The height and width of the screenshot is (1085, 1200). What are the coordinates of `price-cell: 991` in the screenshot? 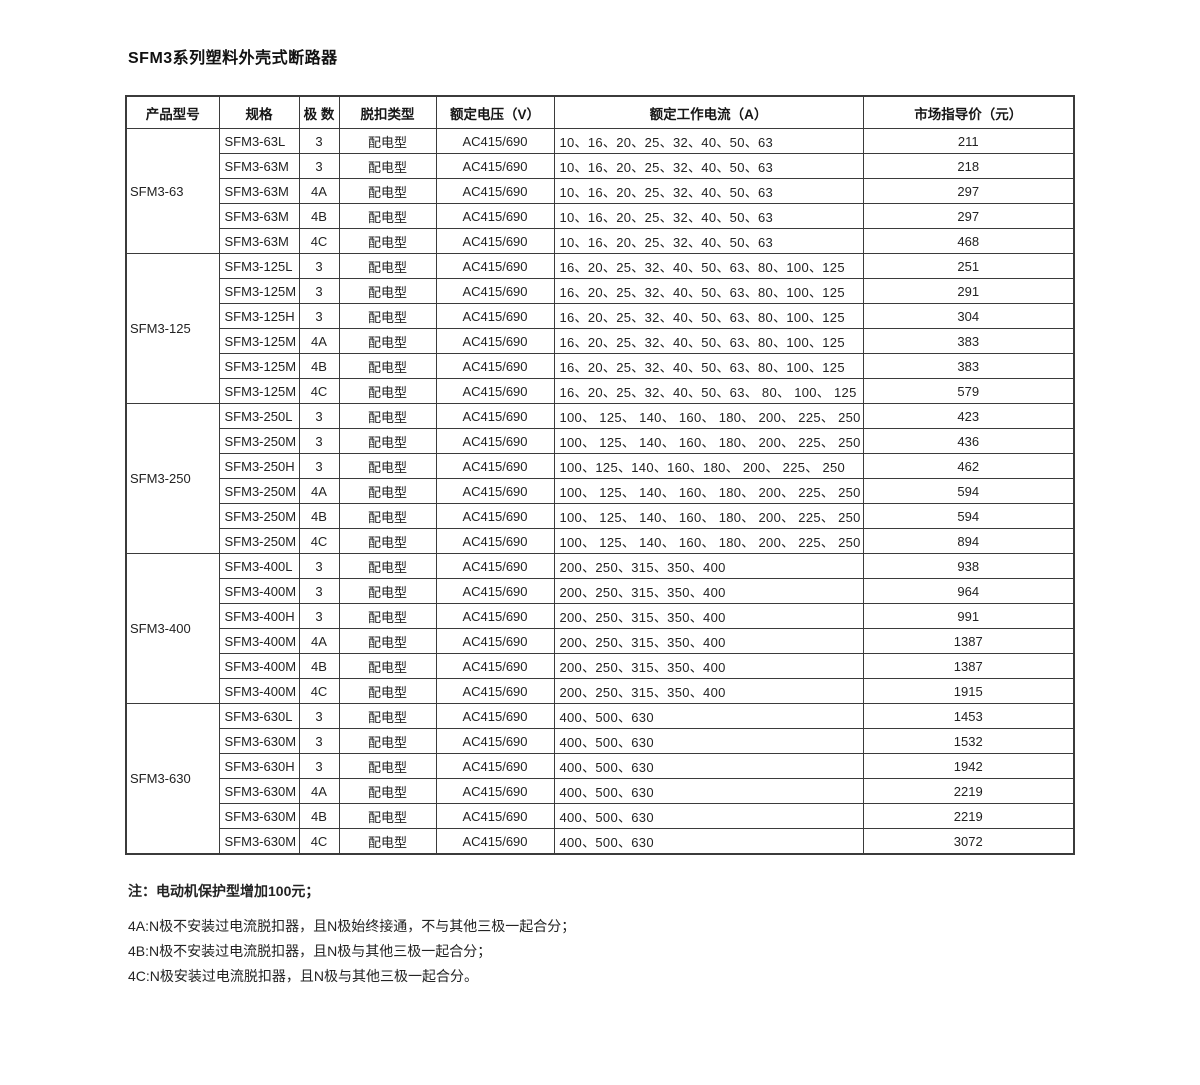 It's located at (968, 616).